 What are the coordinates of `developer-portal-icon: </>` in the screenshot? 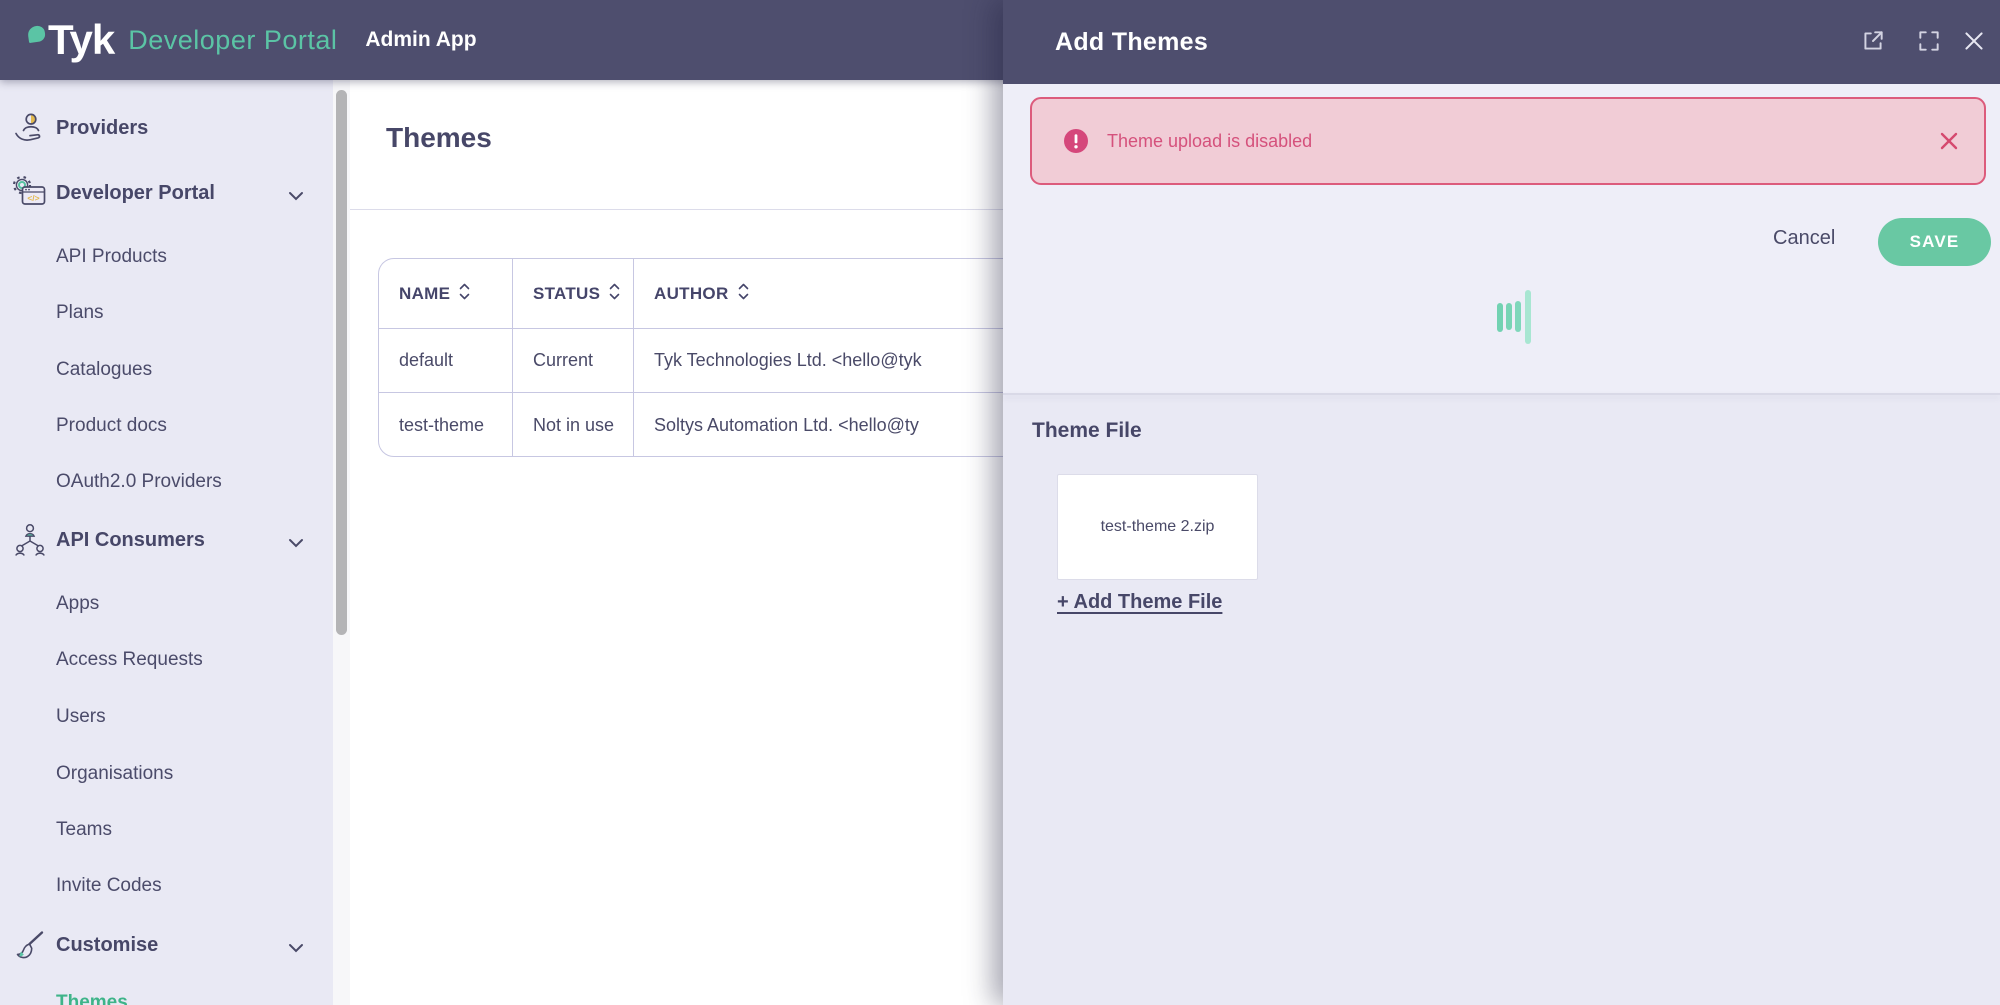 It's located at (30, 193).